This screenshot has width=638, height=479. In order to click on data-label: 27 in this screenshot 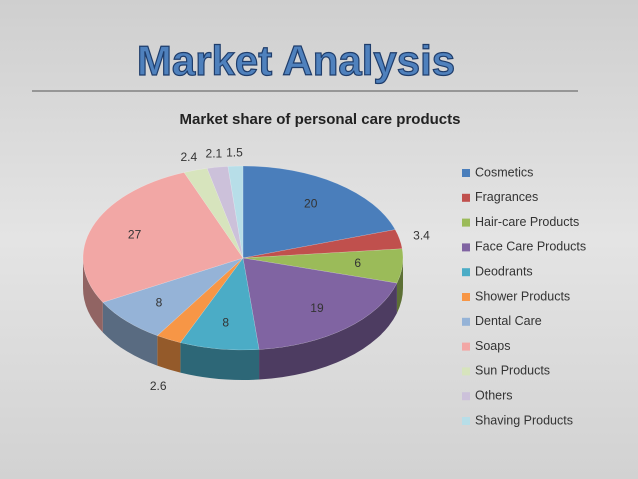, I will do `click(135, 235)`.